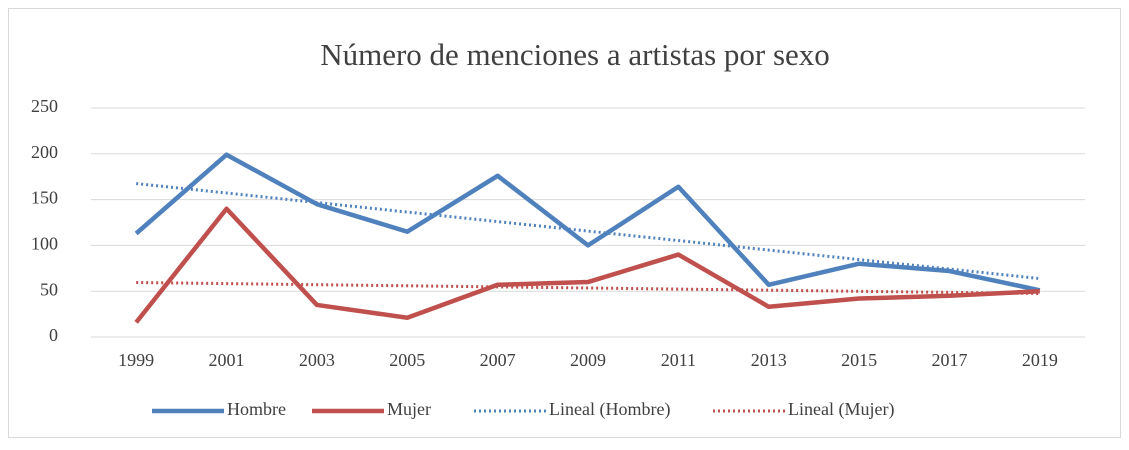  Describe the element at coordinates (859, 360) in the screenshot. I see `x-tick-label: 2015` at that location.